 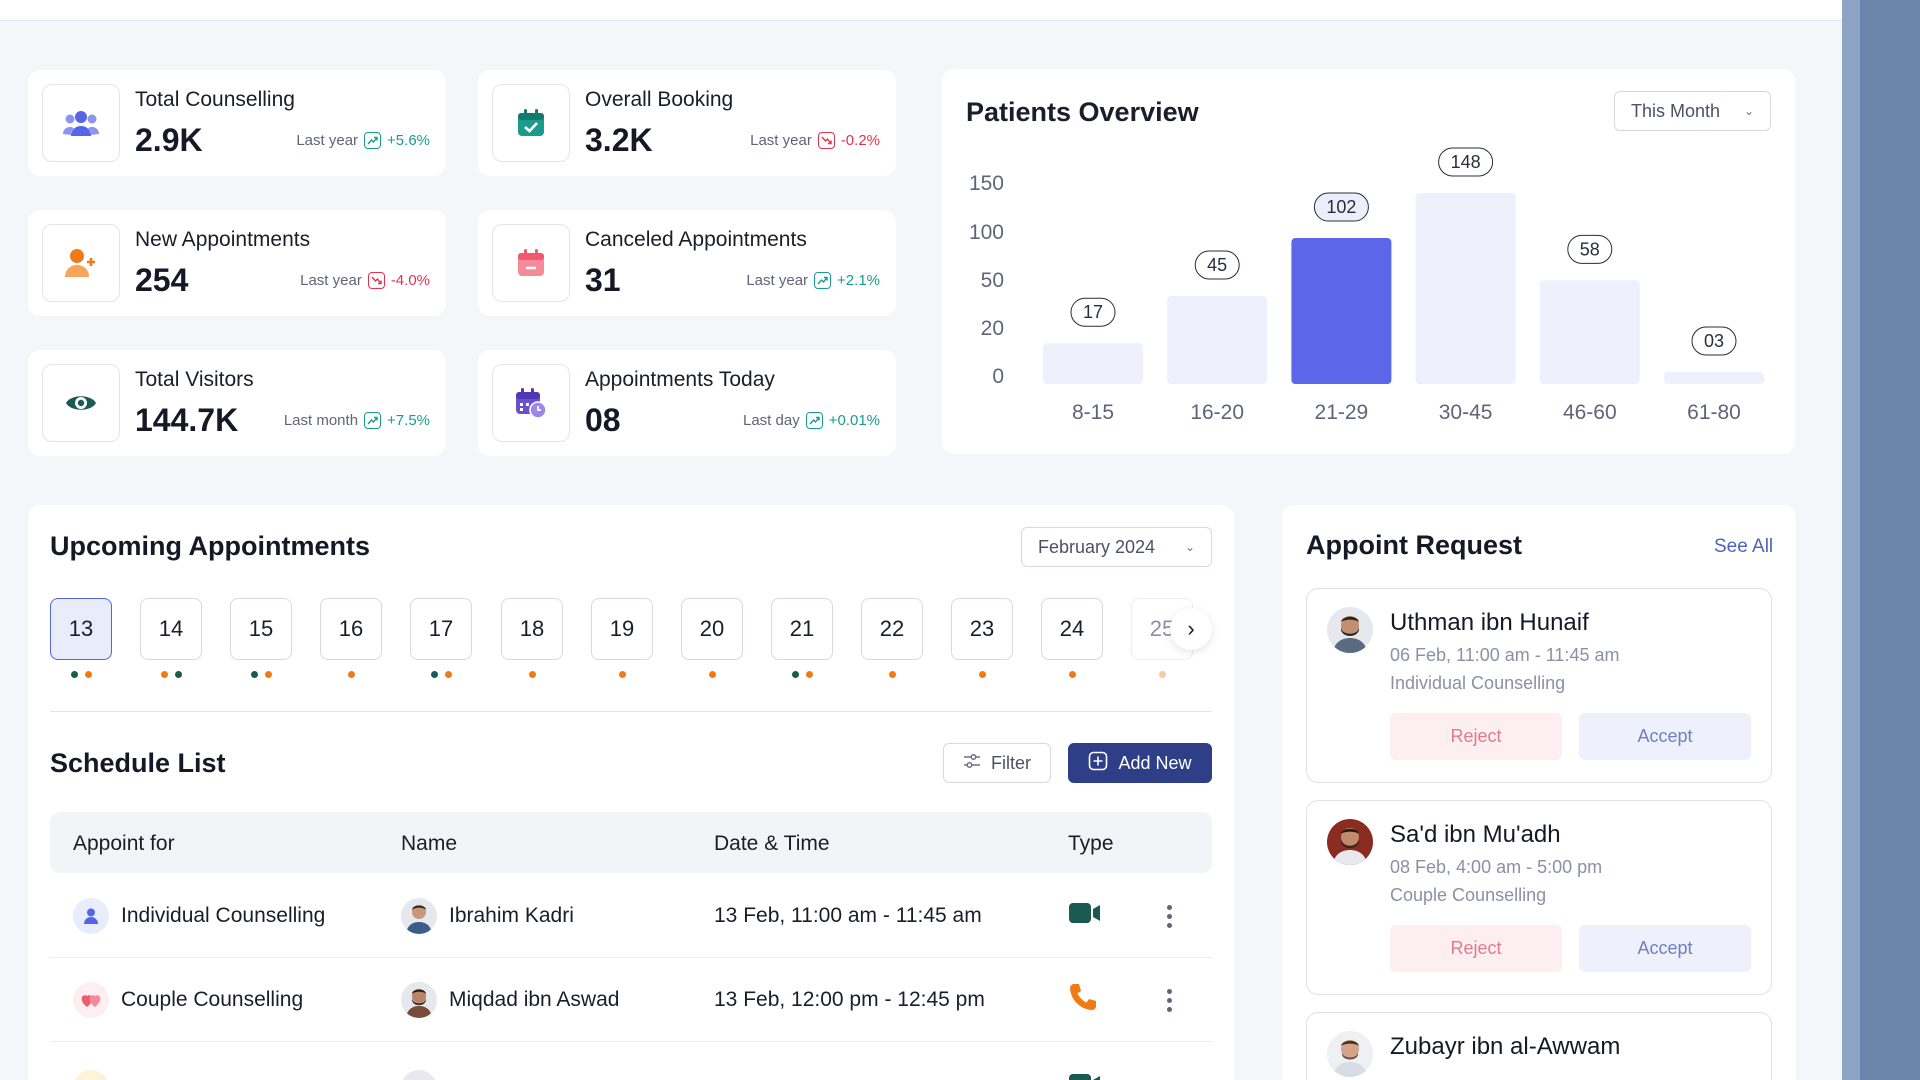 What do you see at coordinates (1539, 1046) in the screenshot?
I see `request-item: Zubayr ibn al-Awwam` at bounding box center [1539, 1046].